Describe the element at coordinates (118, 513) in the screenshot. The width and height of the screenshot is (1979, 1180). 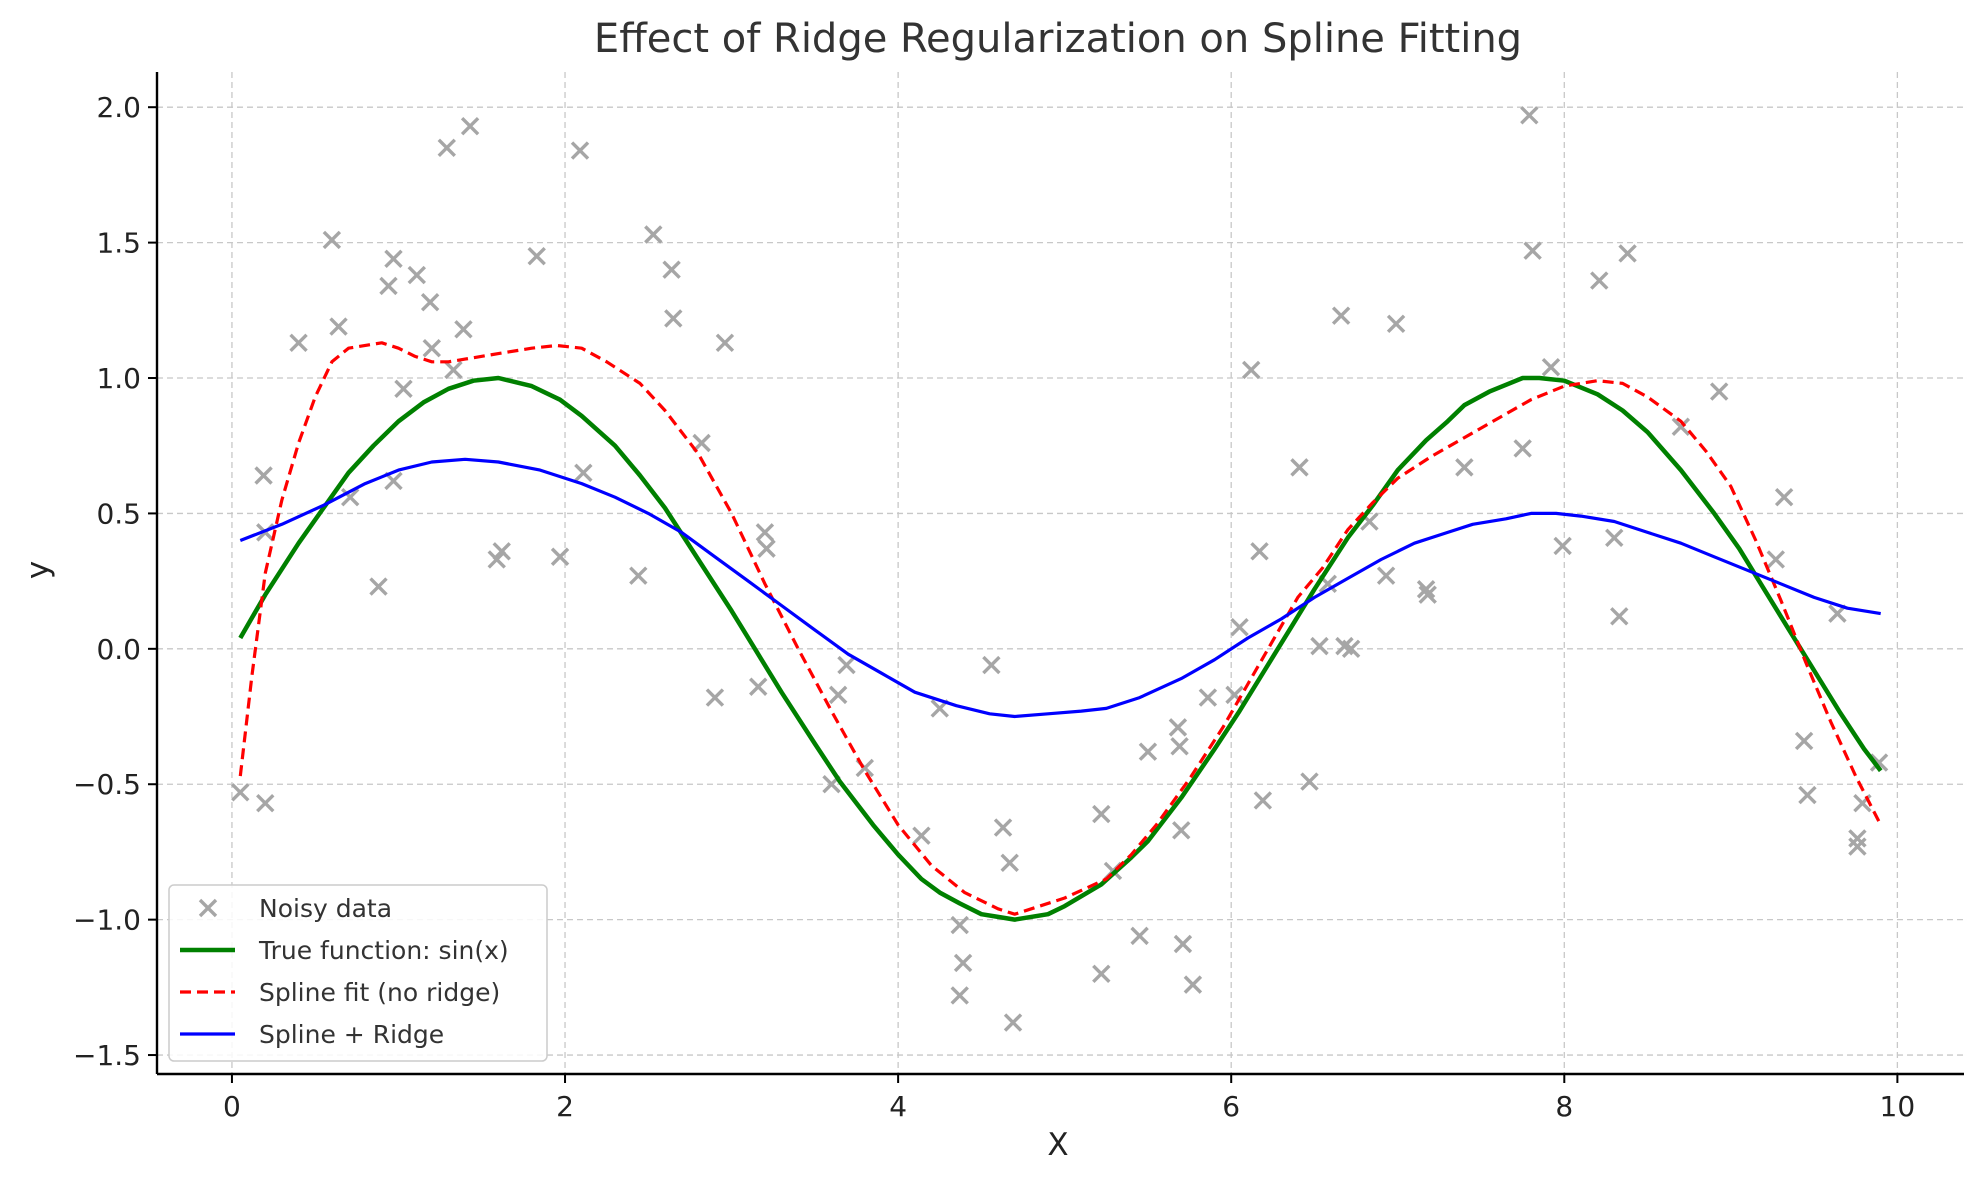
I see `y-tick-label: 0.5` at that location.